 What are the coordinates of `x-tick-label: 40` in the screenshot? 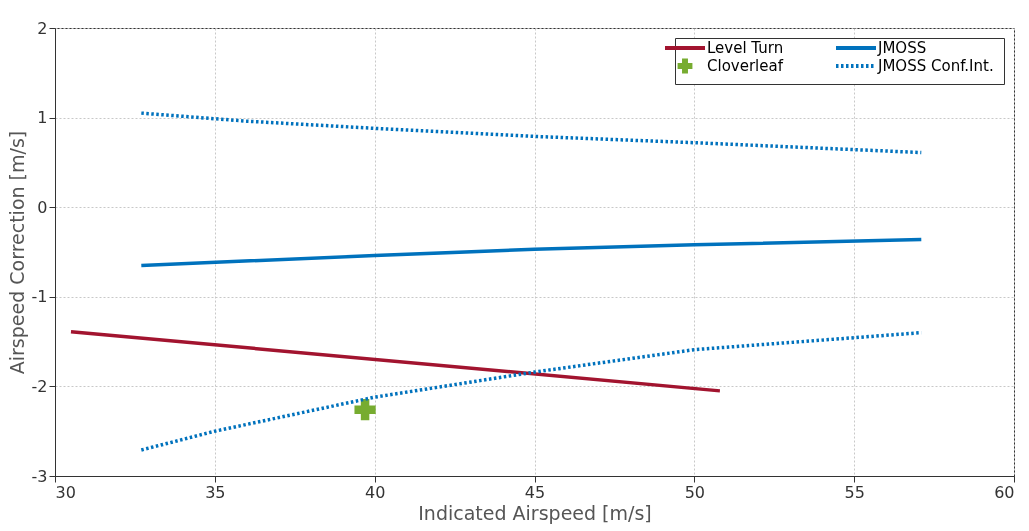 It's located at (375, 492).